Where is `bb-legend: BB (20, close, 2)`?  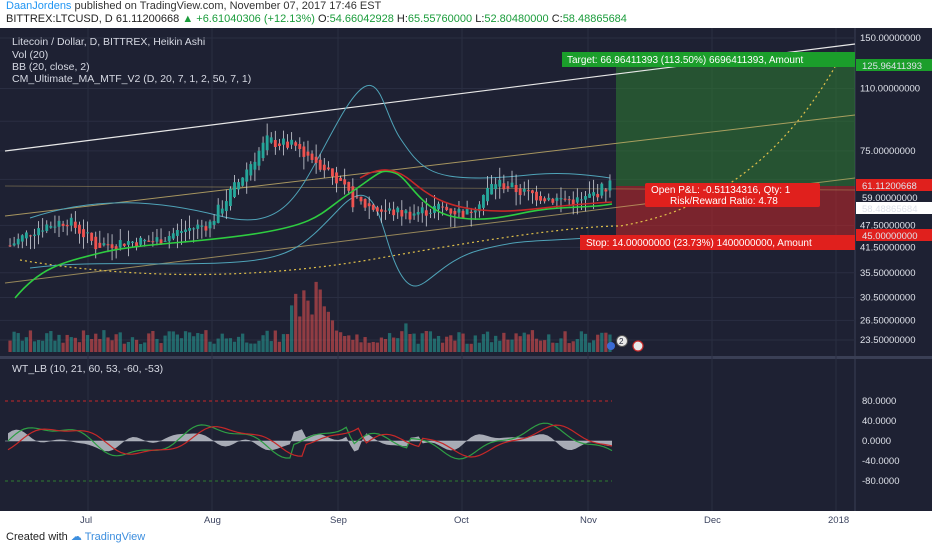
bb-legend: BB (20, close, 2) is located at coordinates (51, 67).